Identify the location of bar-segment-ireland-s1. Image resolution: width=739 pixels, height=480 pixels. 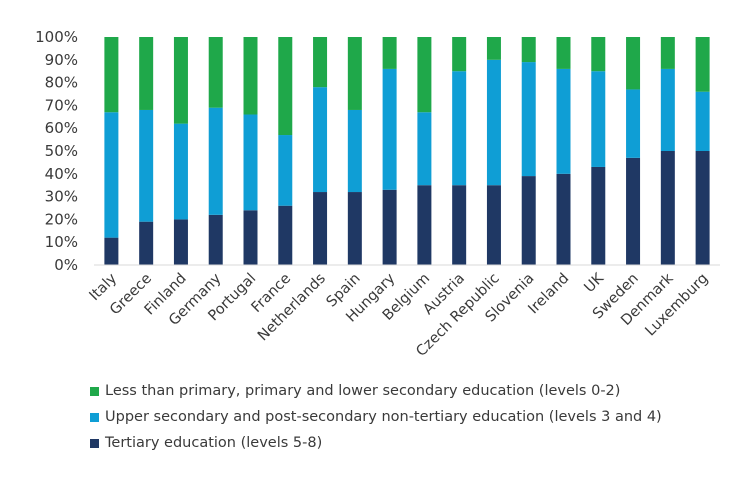
(563, 121).